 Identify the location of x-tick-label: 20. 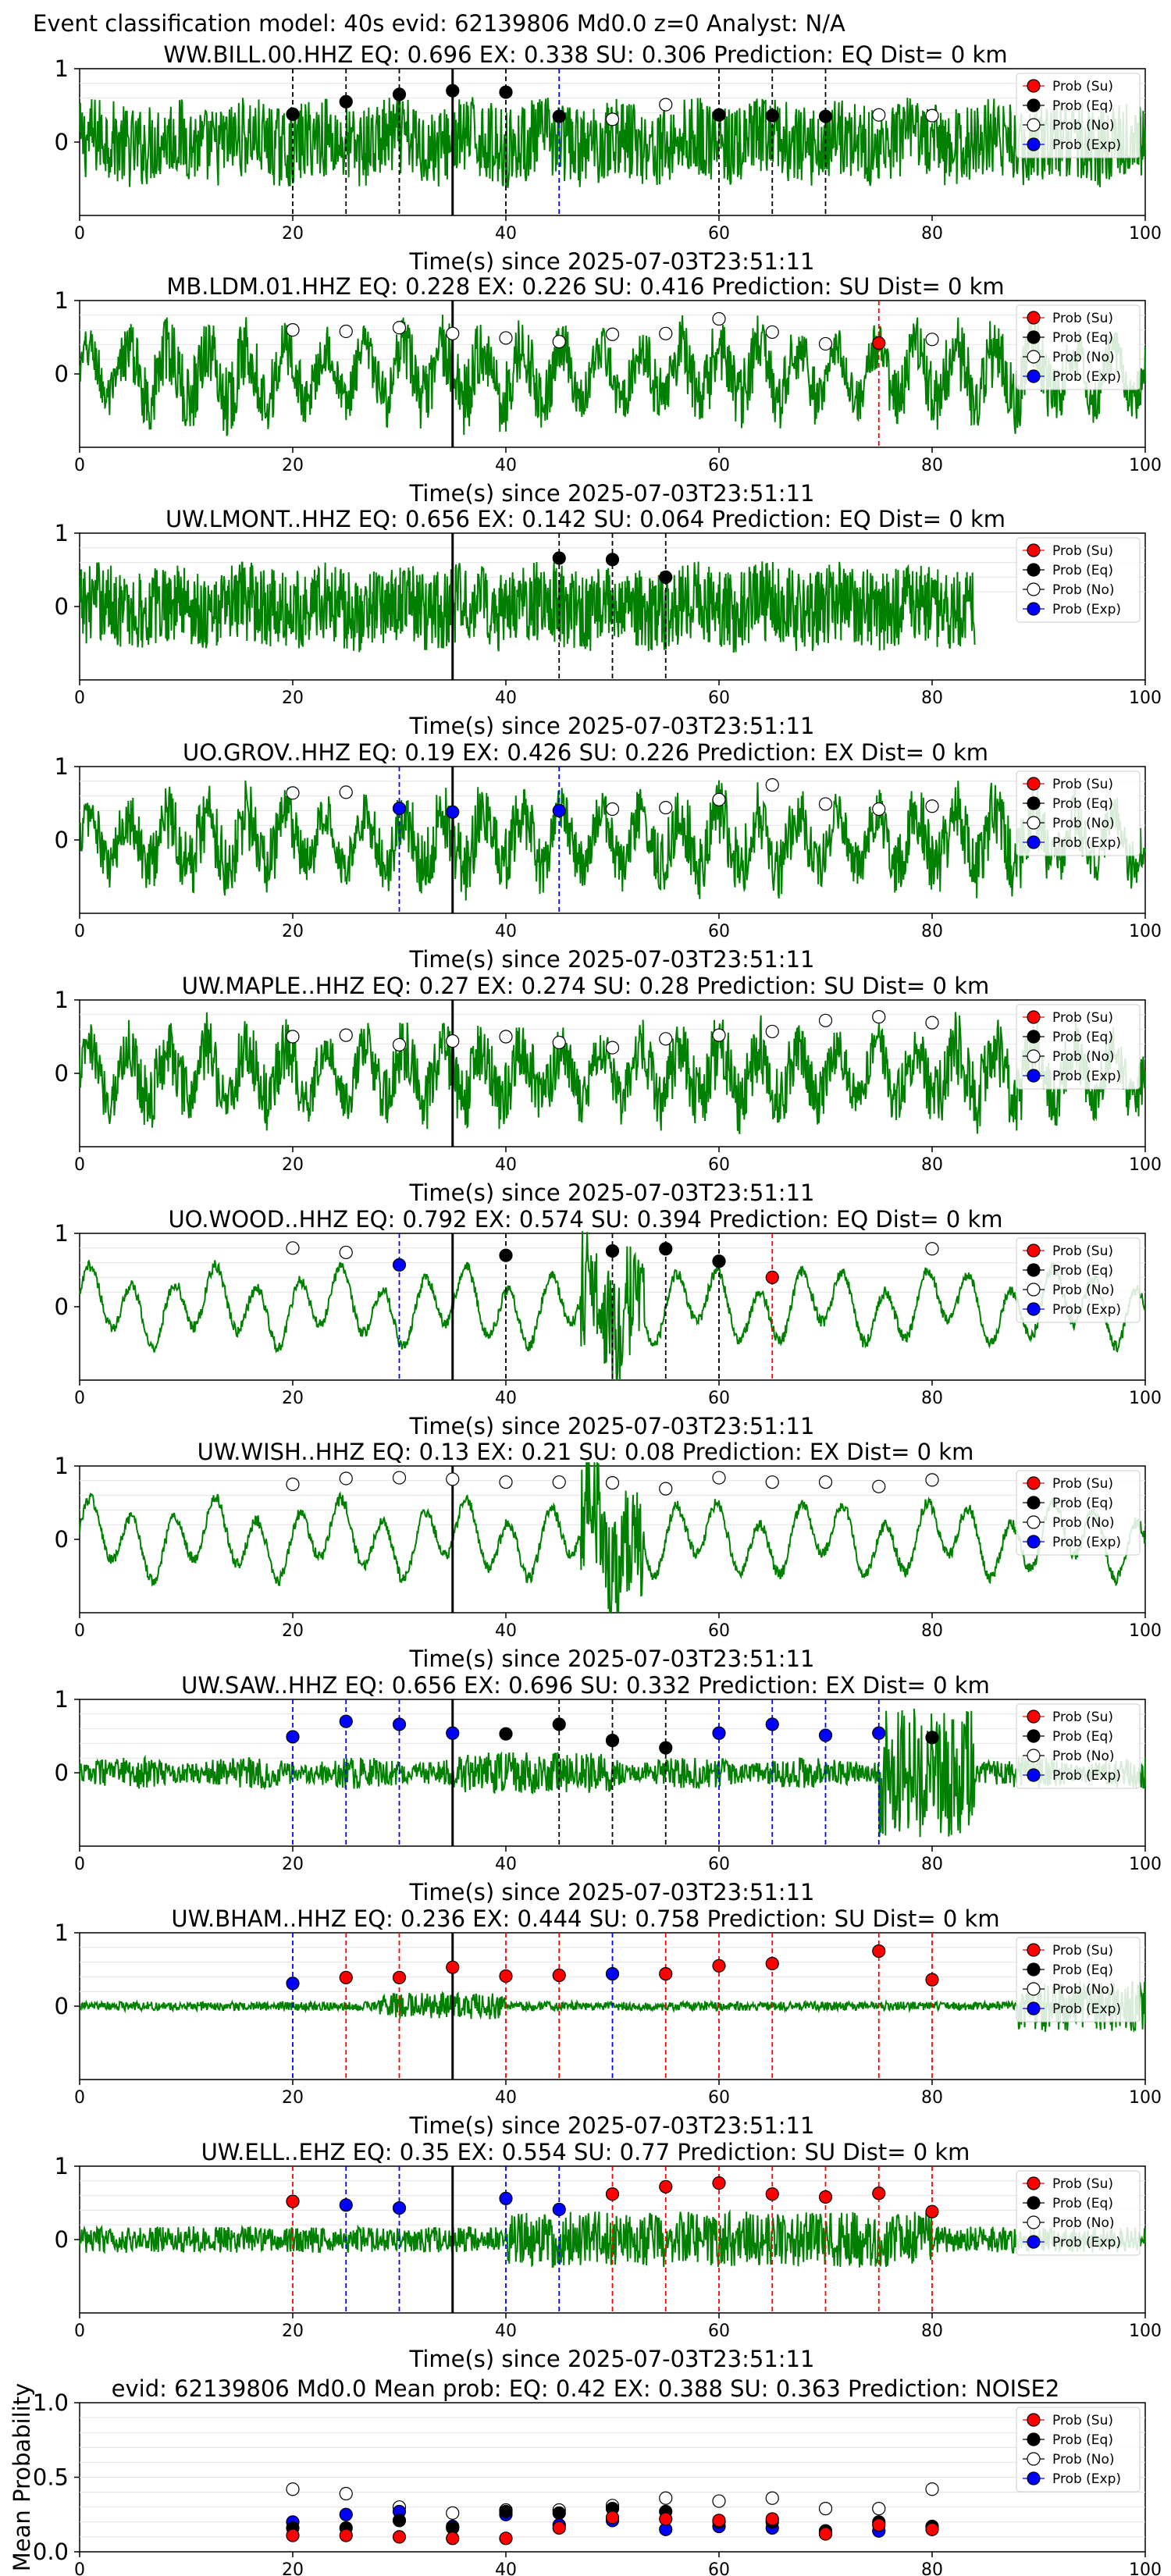
(293, 931).